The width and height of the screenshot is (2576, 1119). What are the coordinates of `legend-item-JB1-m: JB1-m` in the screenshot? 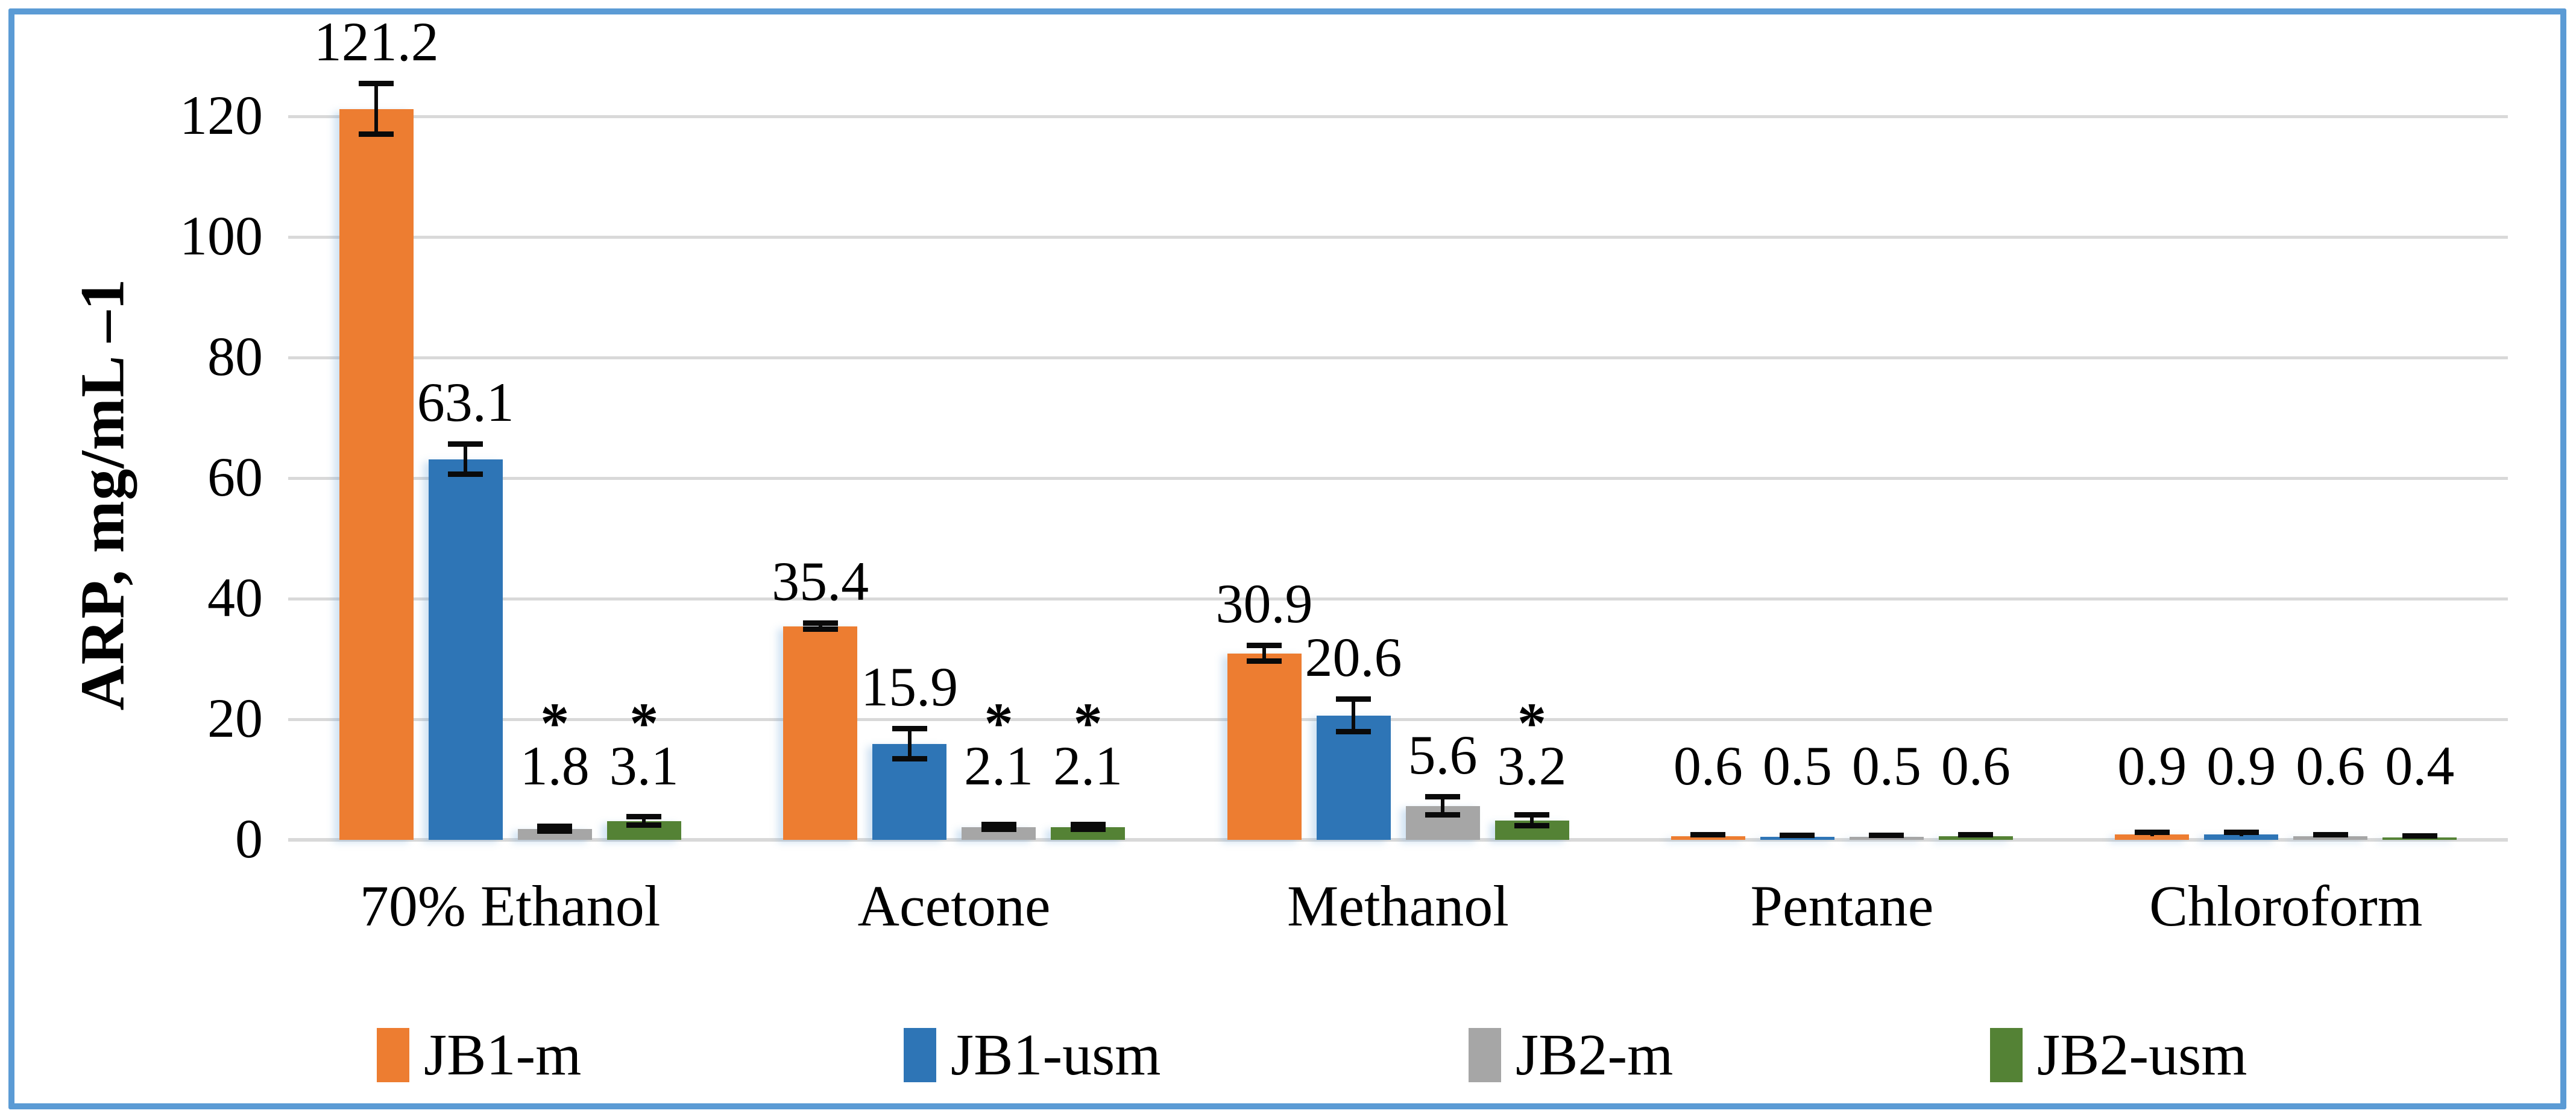 It's located at (479, 1055).